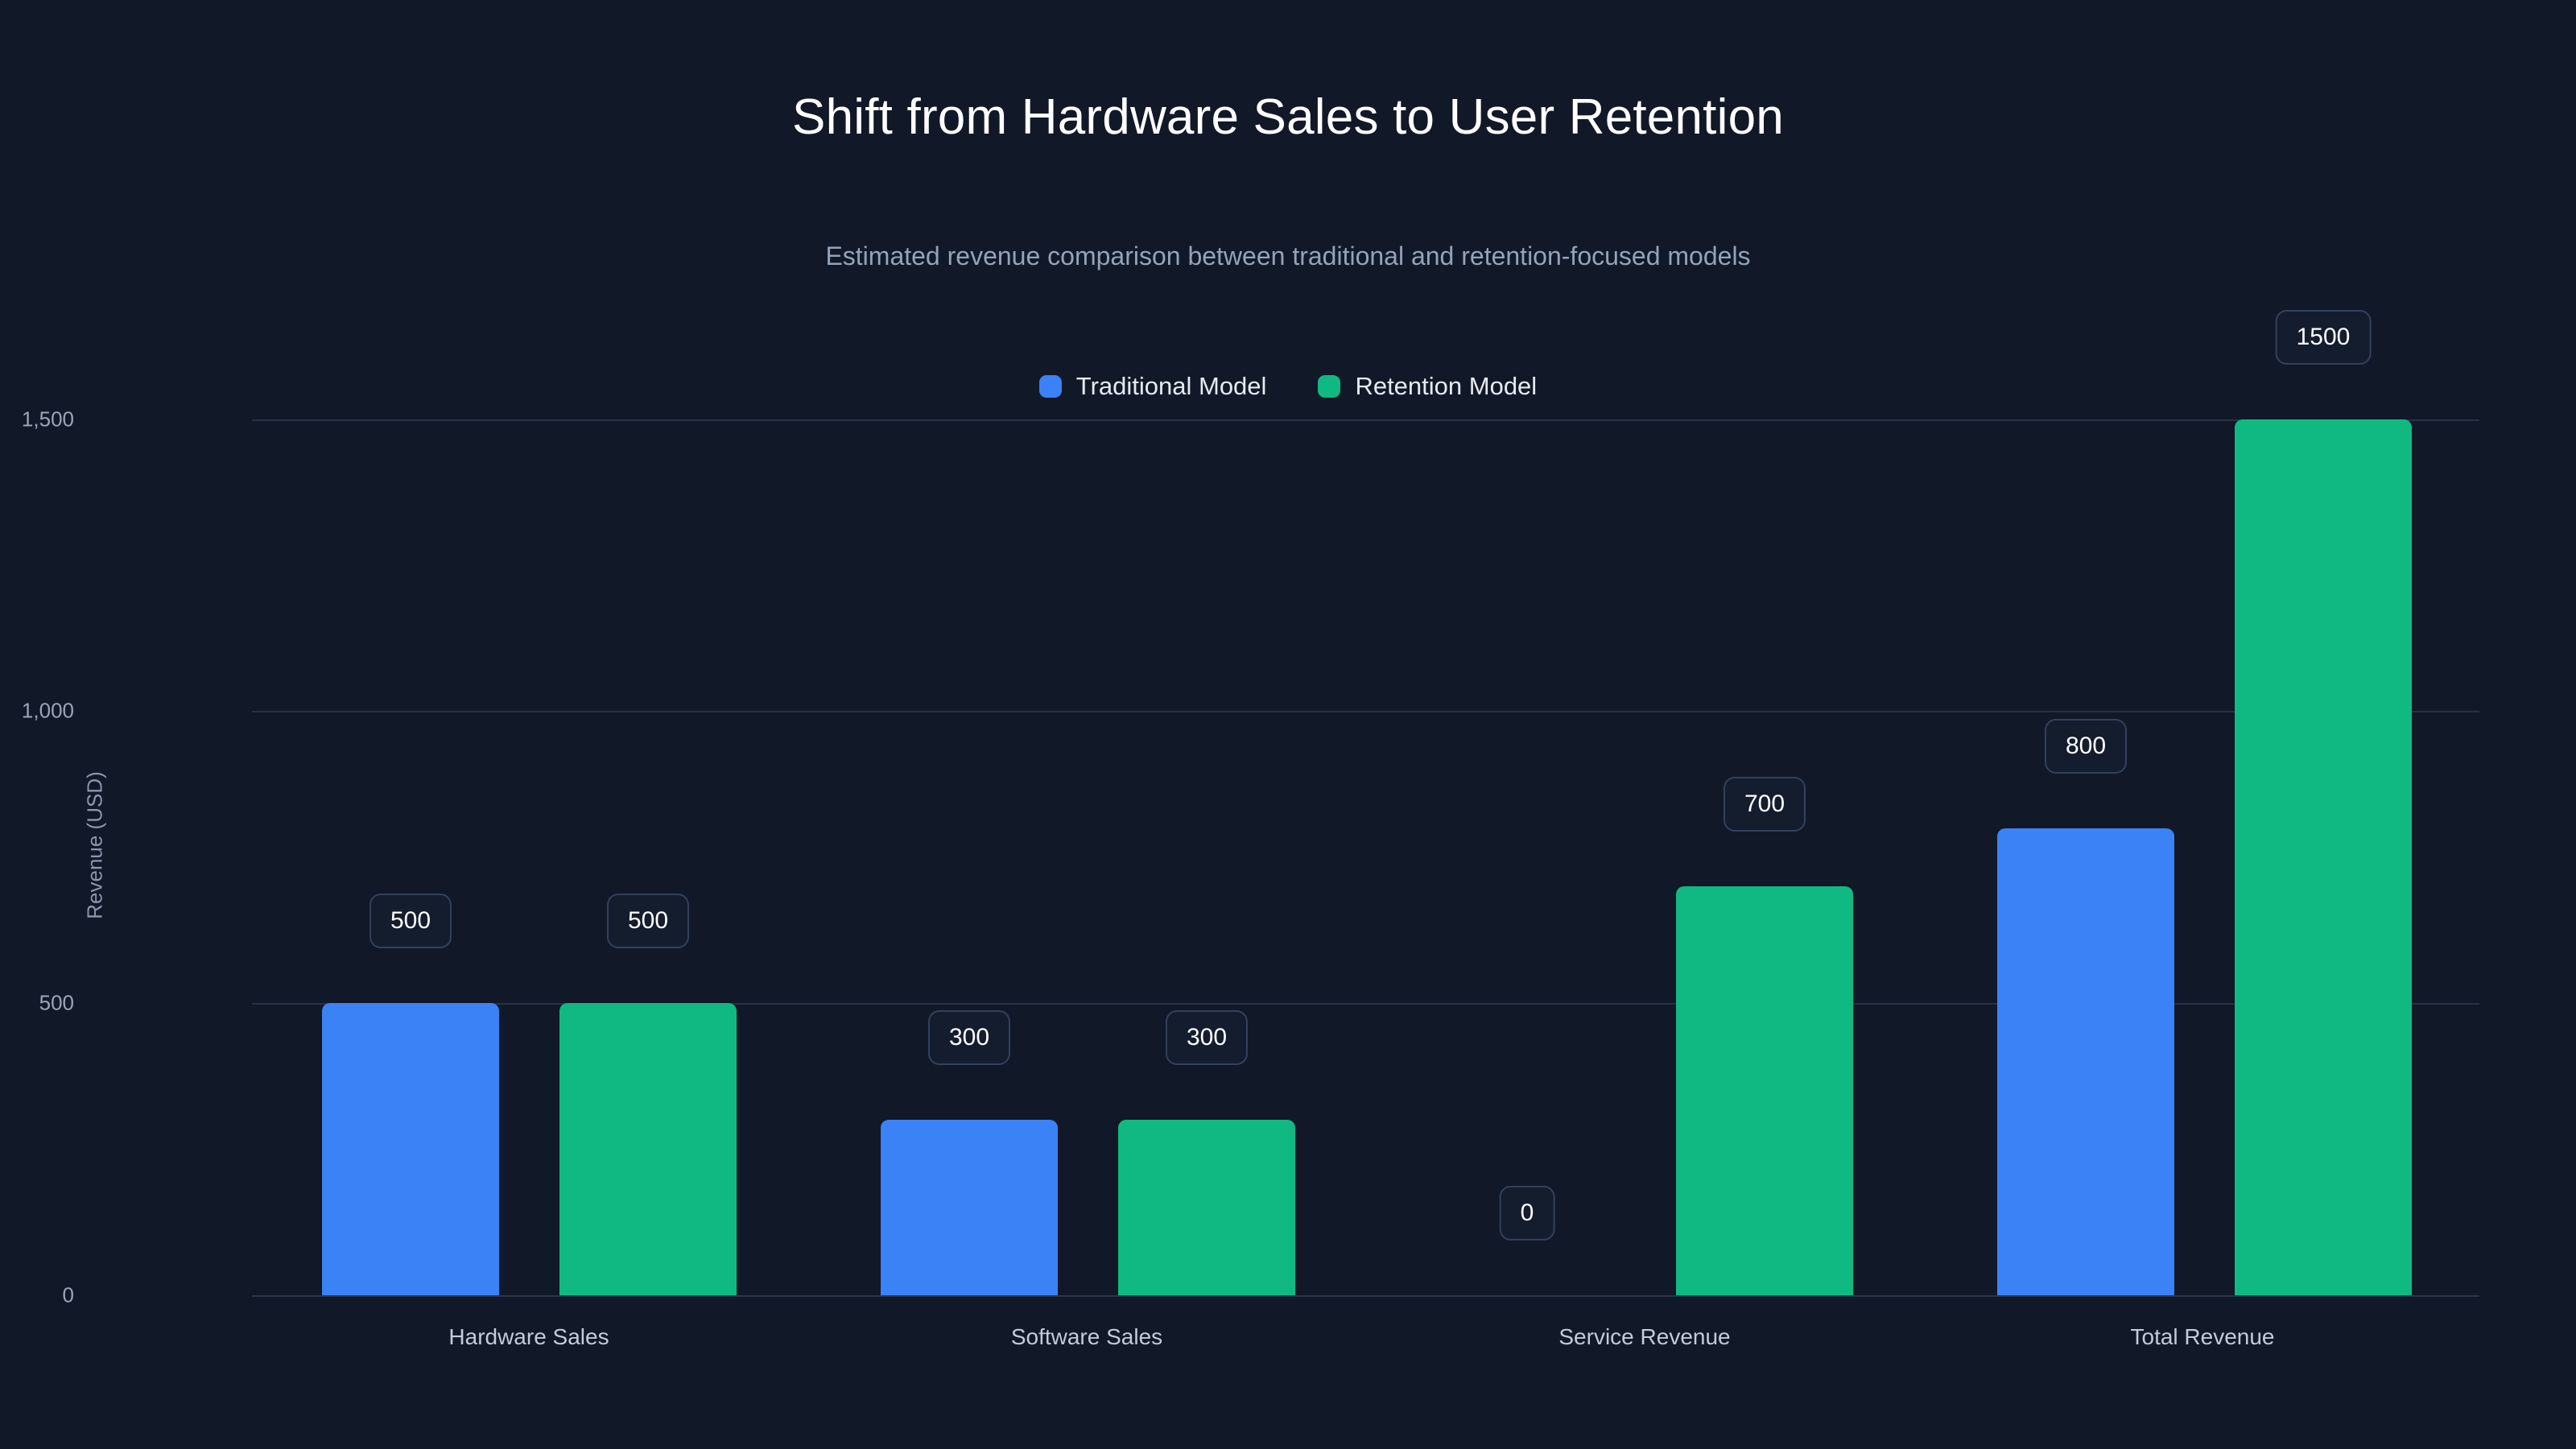  What do you see at coordinates (2323, 337) in the screenshot?
I see `value-badge-total-retention: 1500` at bounding box center [2323, 337].